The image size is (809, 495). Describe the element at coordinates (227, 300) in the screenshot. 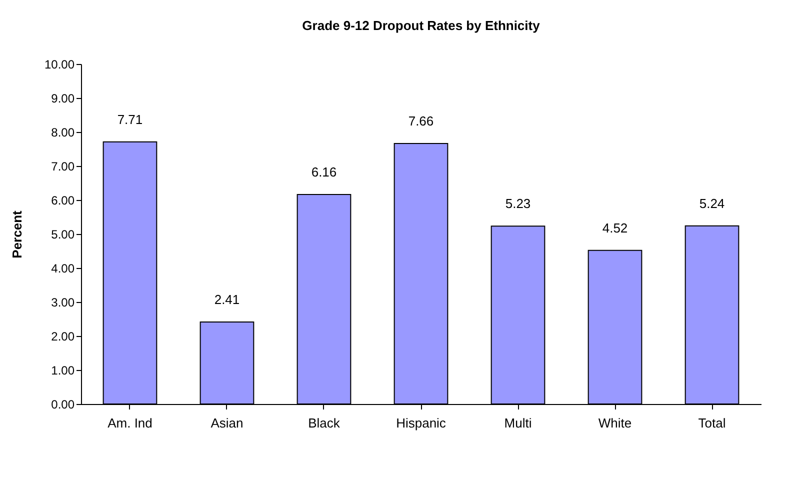

I see `data-label: 2.41` at that location.